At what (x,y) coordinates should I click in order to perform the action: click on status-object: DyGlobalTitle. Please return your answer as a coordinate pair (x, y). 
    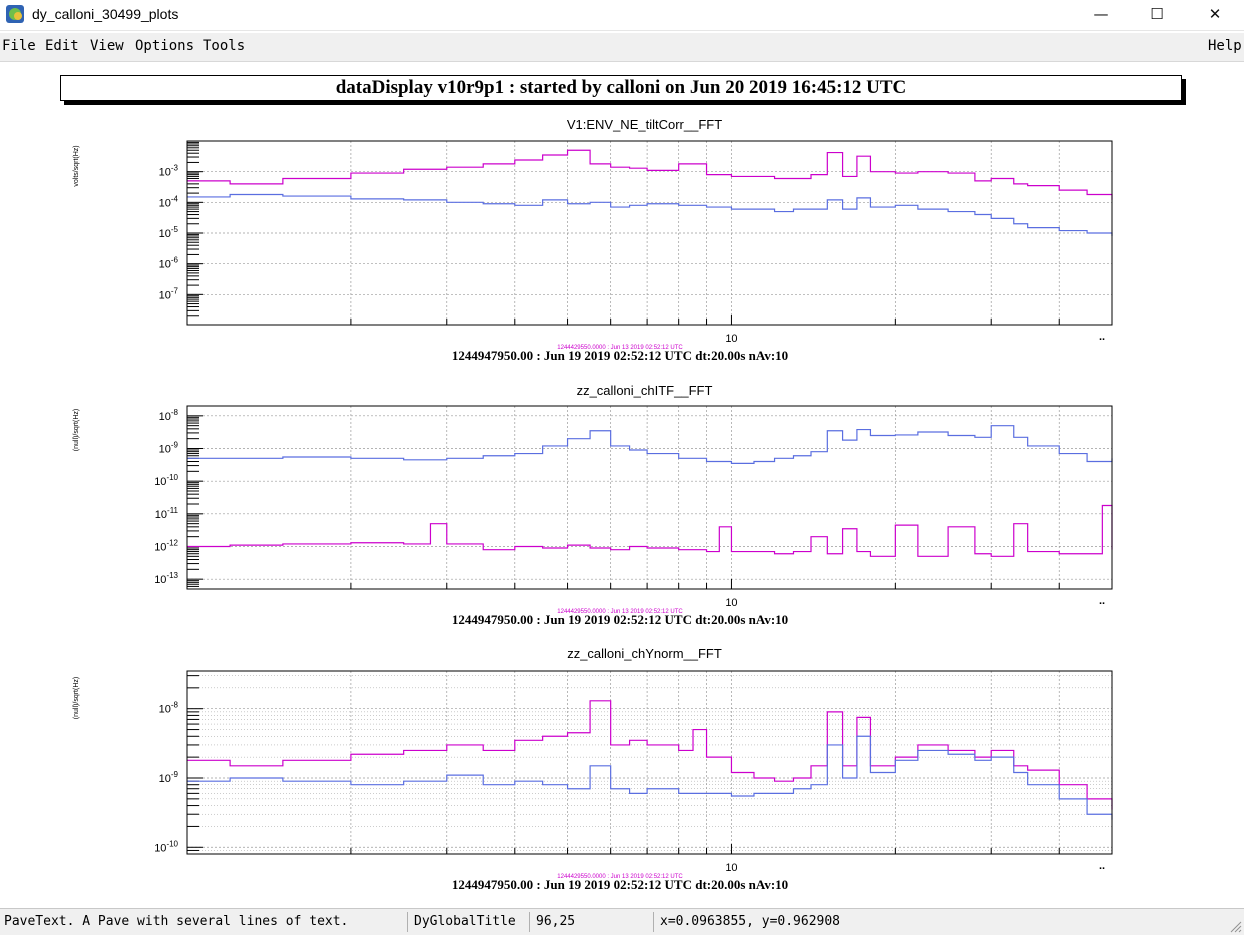
    Looking at the image, I should click on (470, 922).